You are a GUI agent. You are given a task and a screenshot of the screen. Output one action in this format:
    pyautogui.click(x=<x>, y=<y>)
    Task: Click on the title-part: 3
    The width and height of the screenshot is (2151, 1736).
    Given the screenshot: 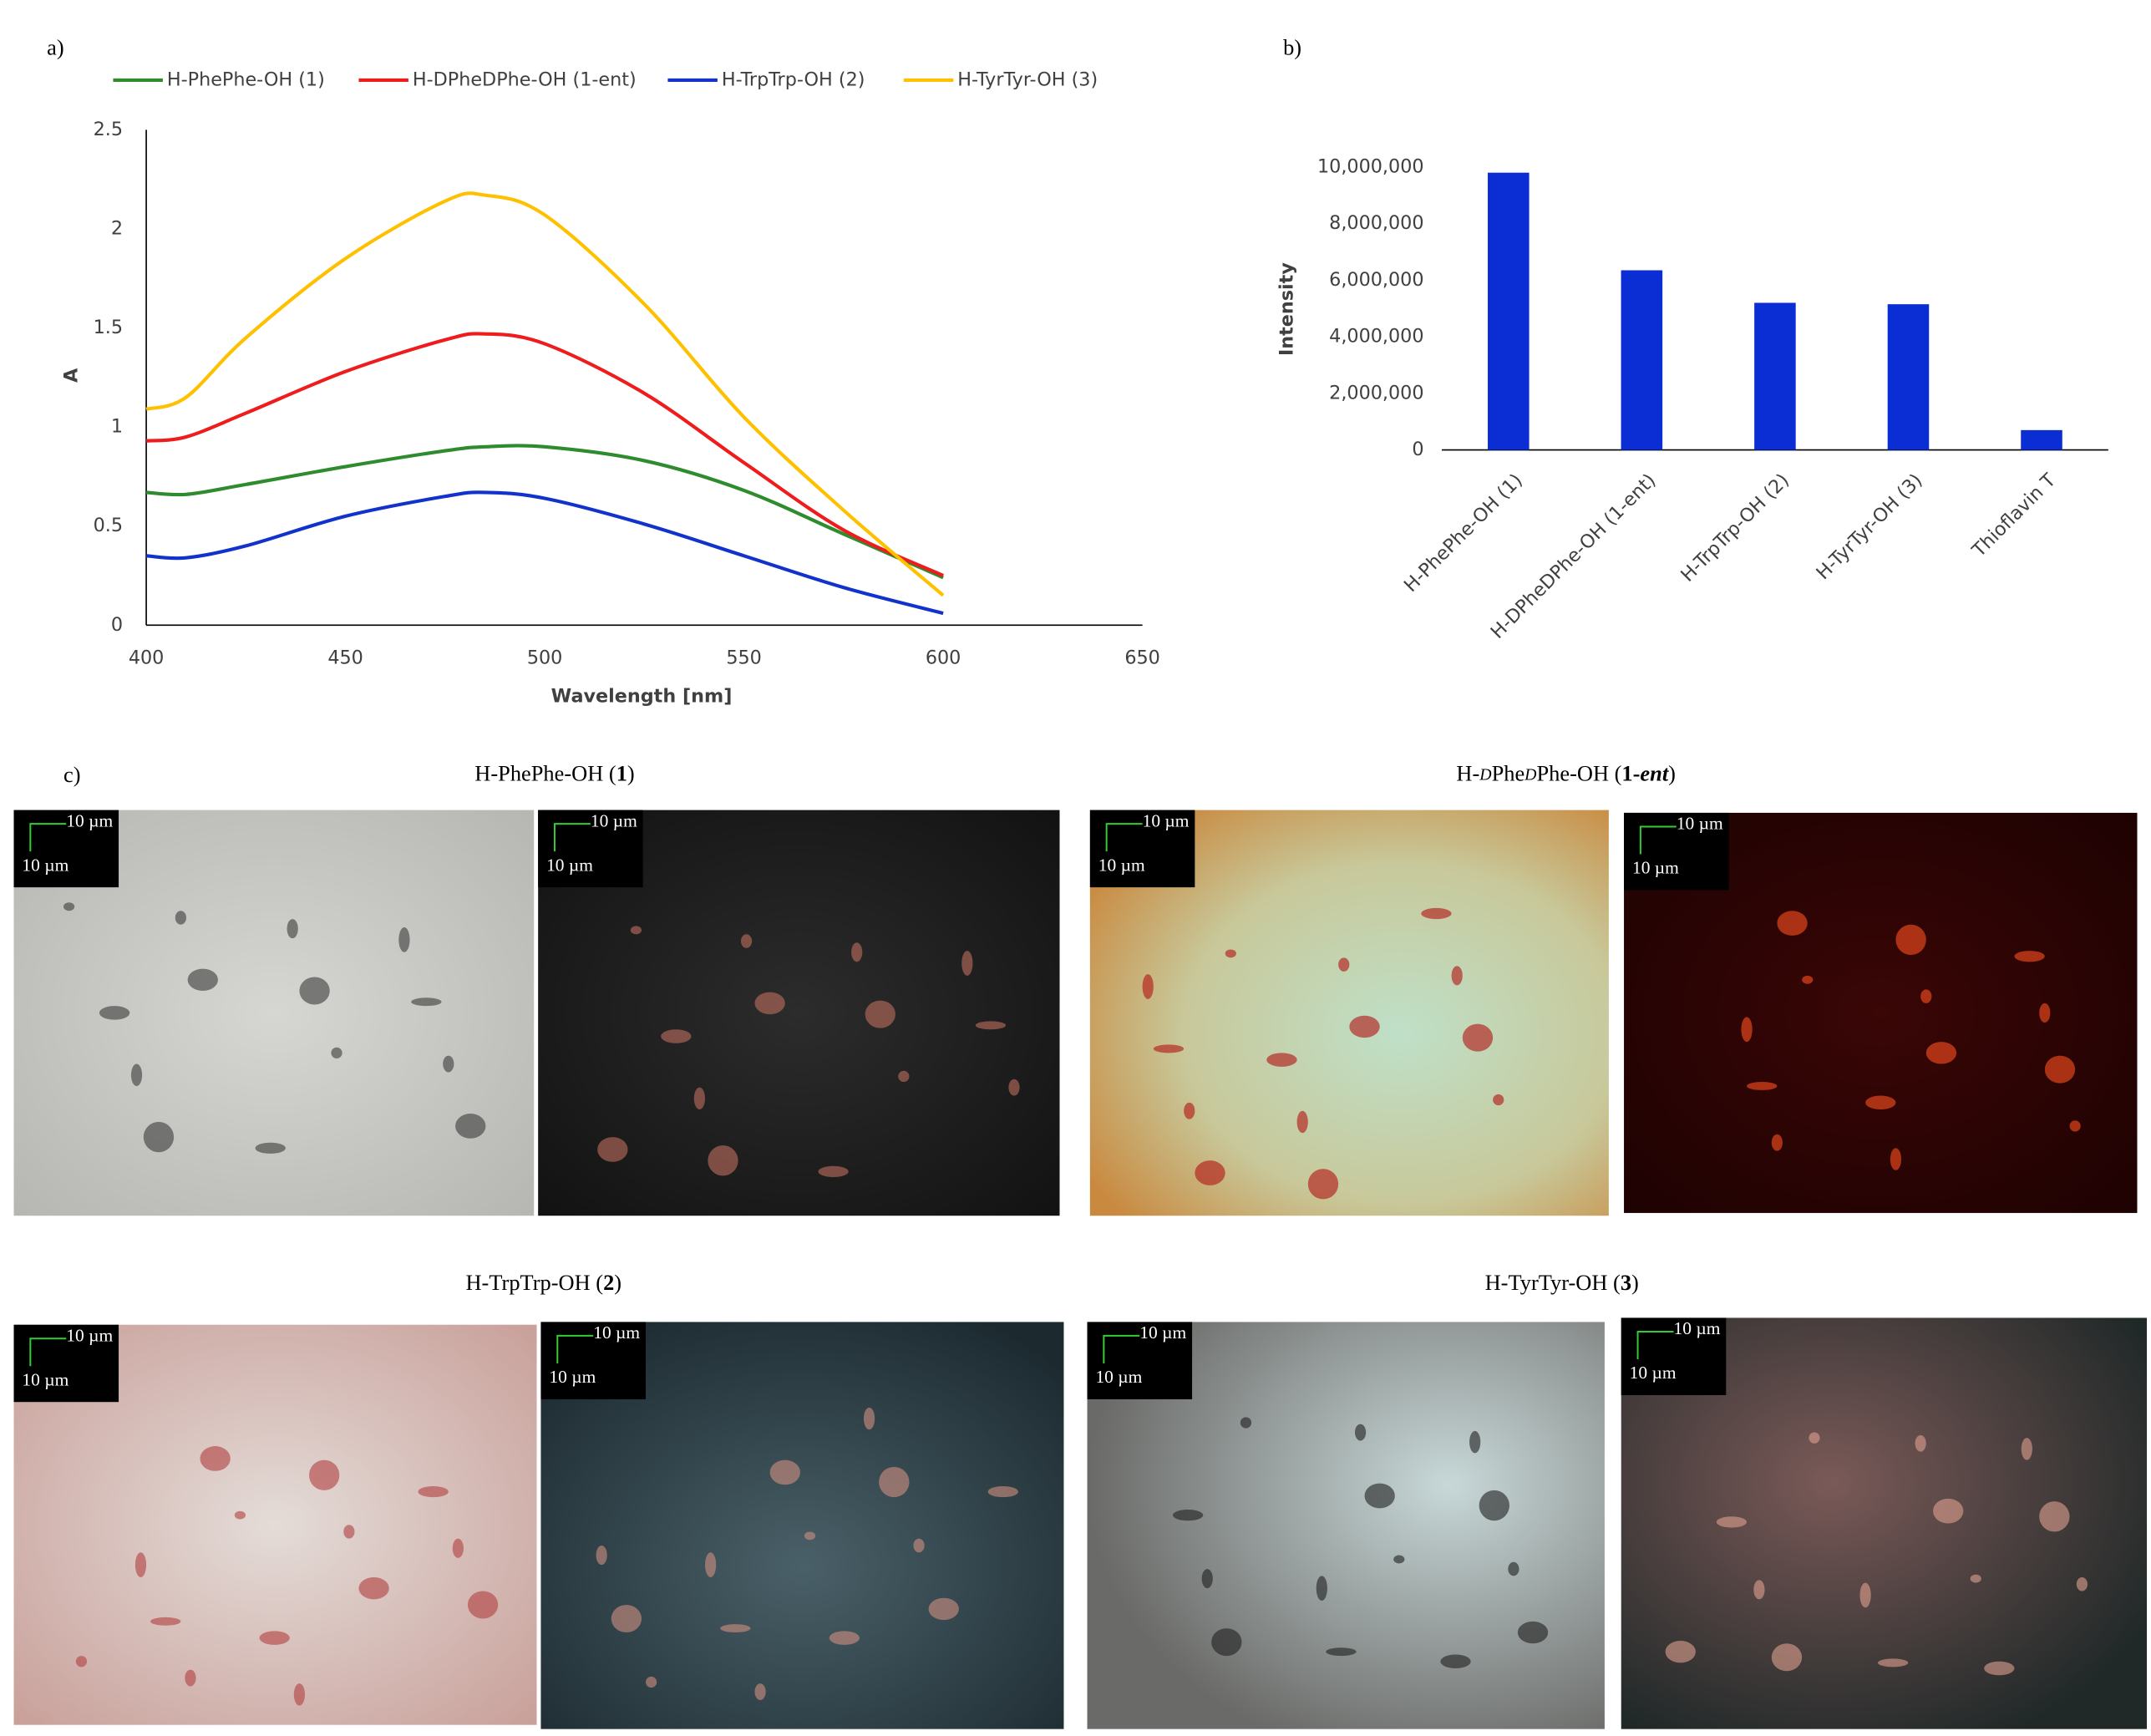 What is the action you would take?
    pyautogui.click(x=1626, y=1282)
    